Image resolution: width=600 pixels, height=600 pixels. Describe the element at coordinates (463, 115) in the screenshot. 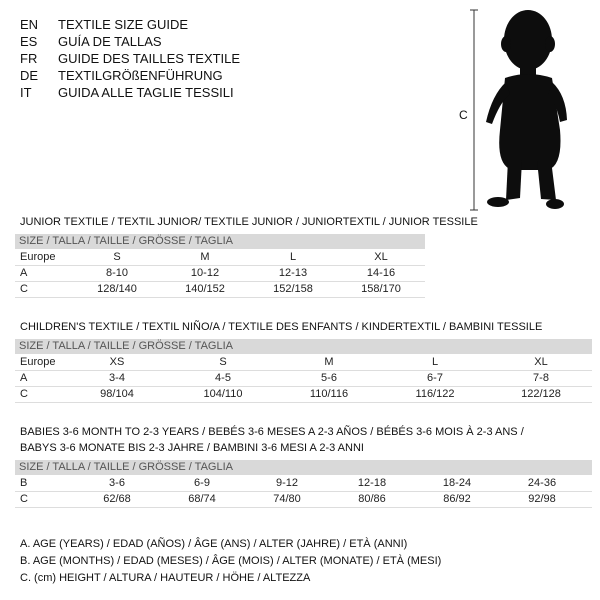

I see `dimension-label: C` at that location.